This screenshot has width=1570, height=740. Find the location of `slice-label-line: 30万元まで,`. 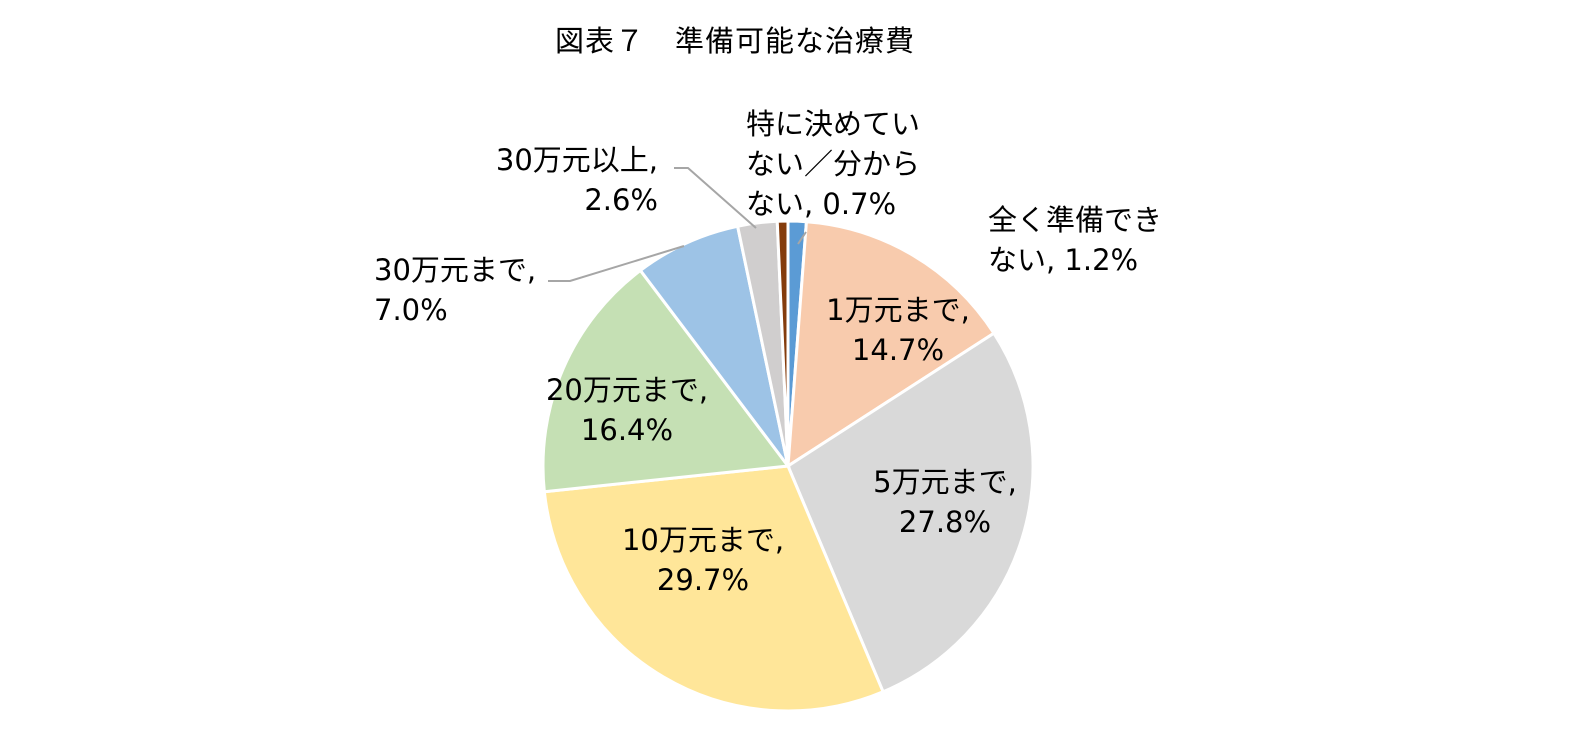

slice-label-line: 30万元まで, is located at coordinates (455, 270).